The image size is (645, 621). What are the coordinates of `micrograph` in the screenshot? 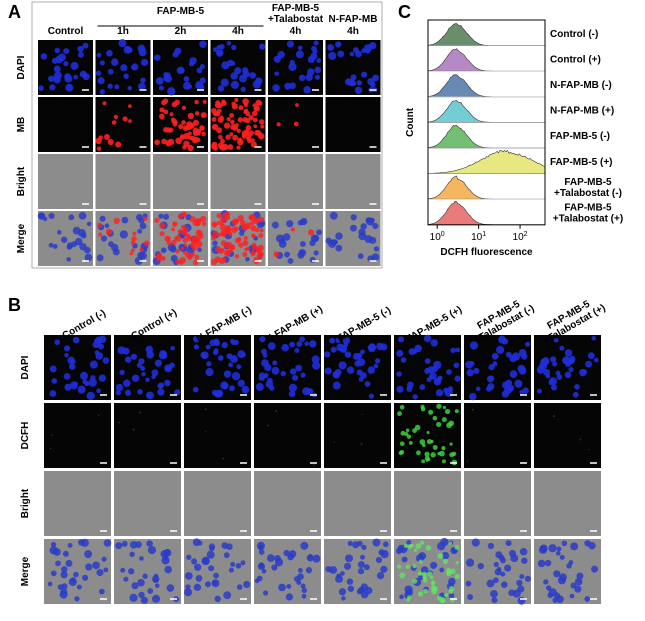 It's located at (357, 503).